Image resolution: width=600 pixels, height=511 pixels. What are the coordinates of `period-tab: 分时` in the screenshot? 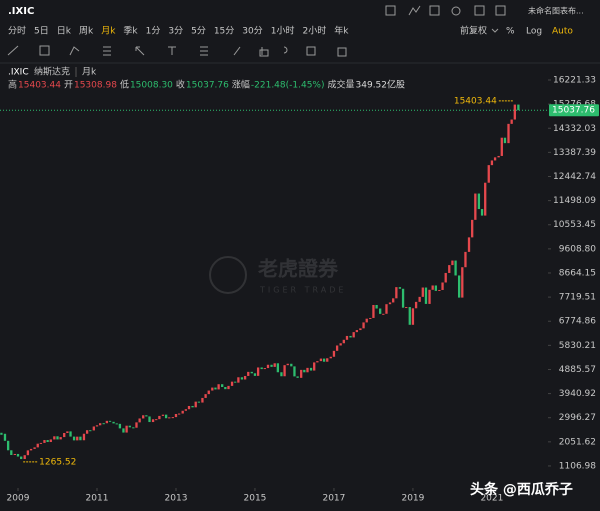 It's located at (17, 31).